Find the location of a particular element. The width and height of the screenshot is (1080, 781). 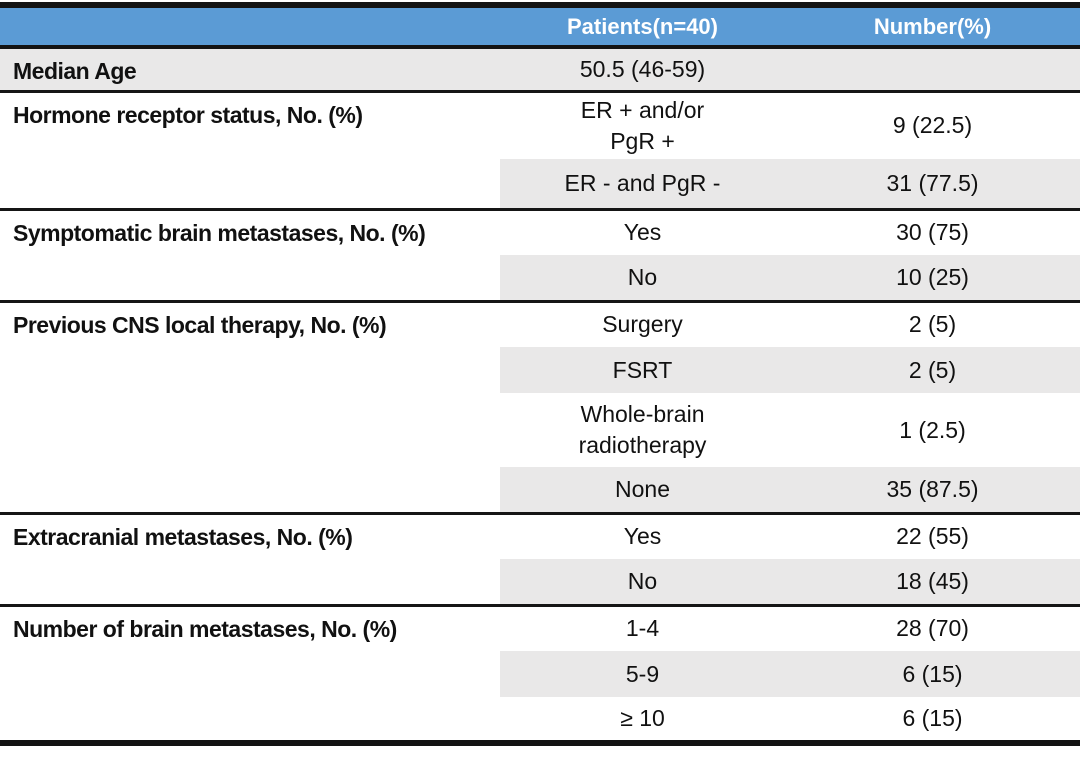

table-row: FSRT 2 (5) is located at coordinates (540, 370).